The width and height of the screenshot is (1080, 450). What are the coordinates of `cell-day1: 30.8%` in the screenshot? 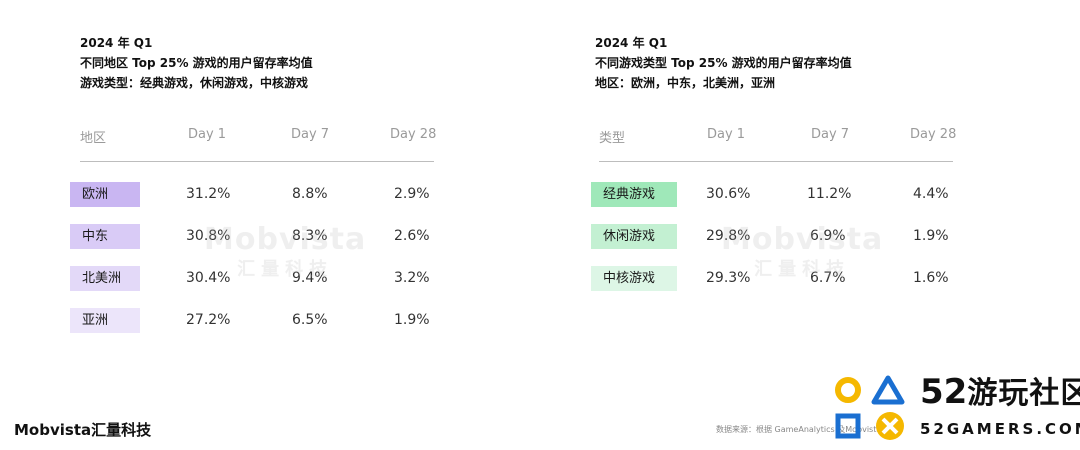 It's located at (208, 236).